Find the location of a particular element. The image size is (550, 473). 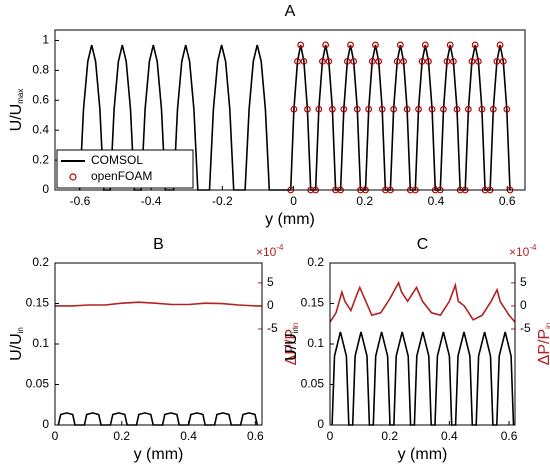

y-tick-label: 1 is located at coordinates (45, 40).